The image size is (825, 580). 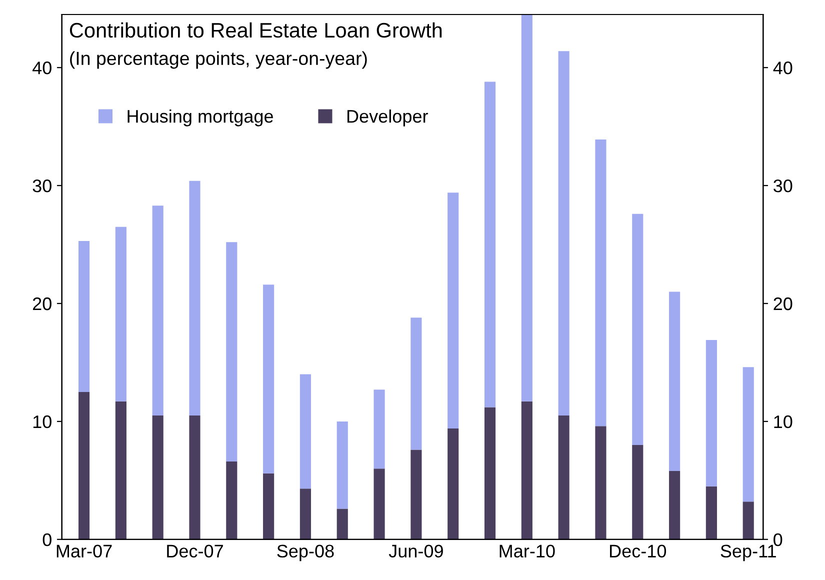 I want to click on x-tick-label: Mar-07, so click(x=84, y=551).